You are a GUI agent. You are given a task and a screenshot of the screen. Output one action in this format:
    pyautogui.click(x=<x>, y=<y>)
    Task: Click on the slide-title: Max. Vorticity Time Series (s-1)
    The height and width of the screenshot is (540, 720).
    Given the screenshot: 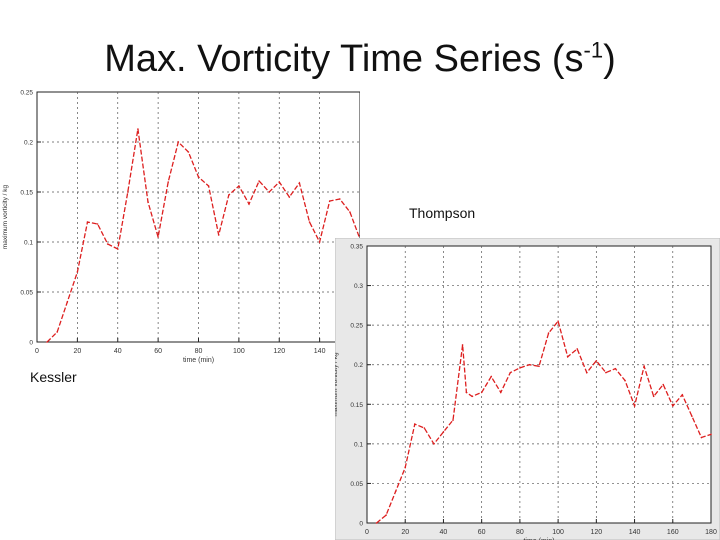 What is the action you would take?
    pyautogui.click(x=360, y=58)
    